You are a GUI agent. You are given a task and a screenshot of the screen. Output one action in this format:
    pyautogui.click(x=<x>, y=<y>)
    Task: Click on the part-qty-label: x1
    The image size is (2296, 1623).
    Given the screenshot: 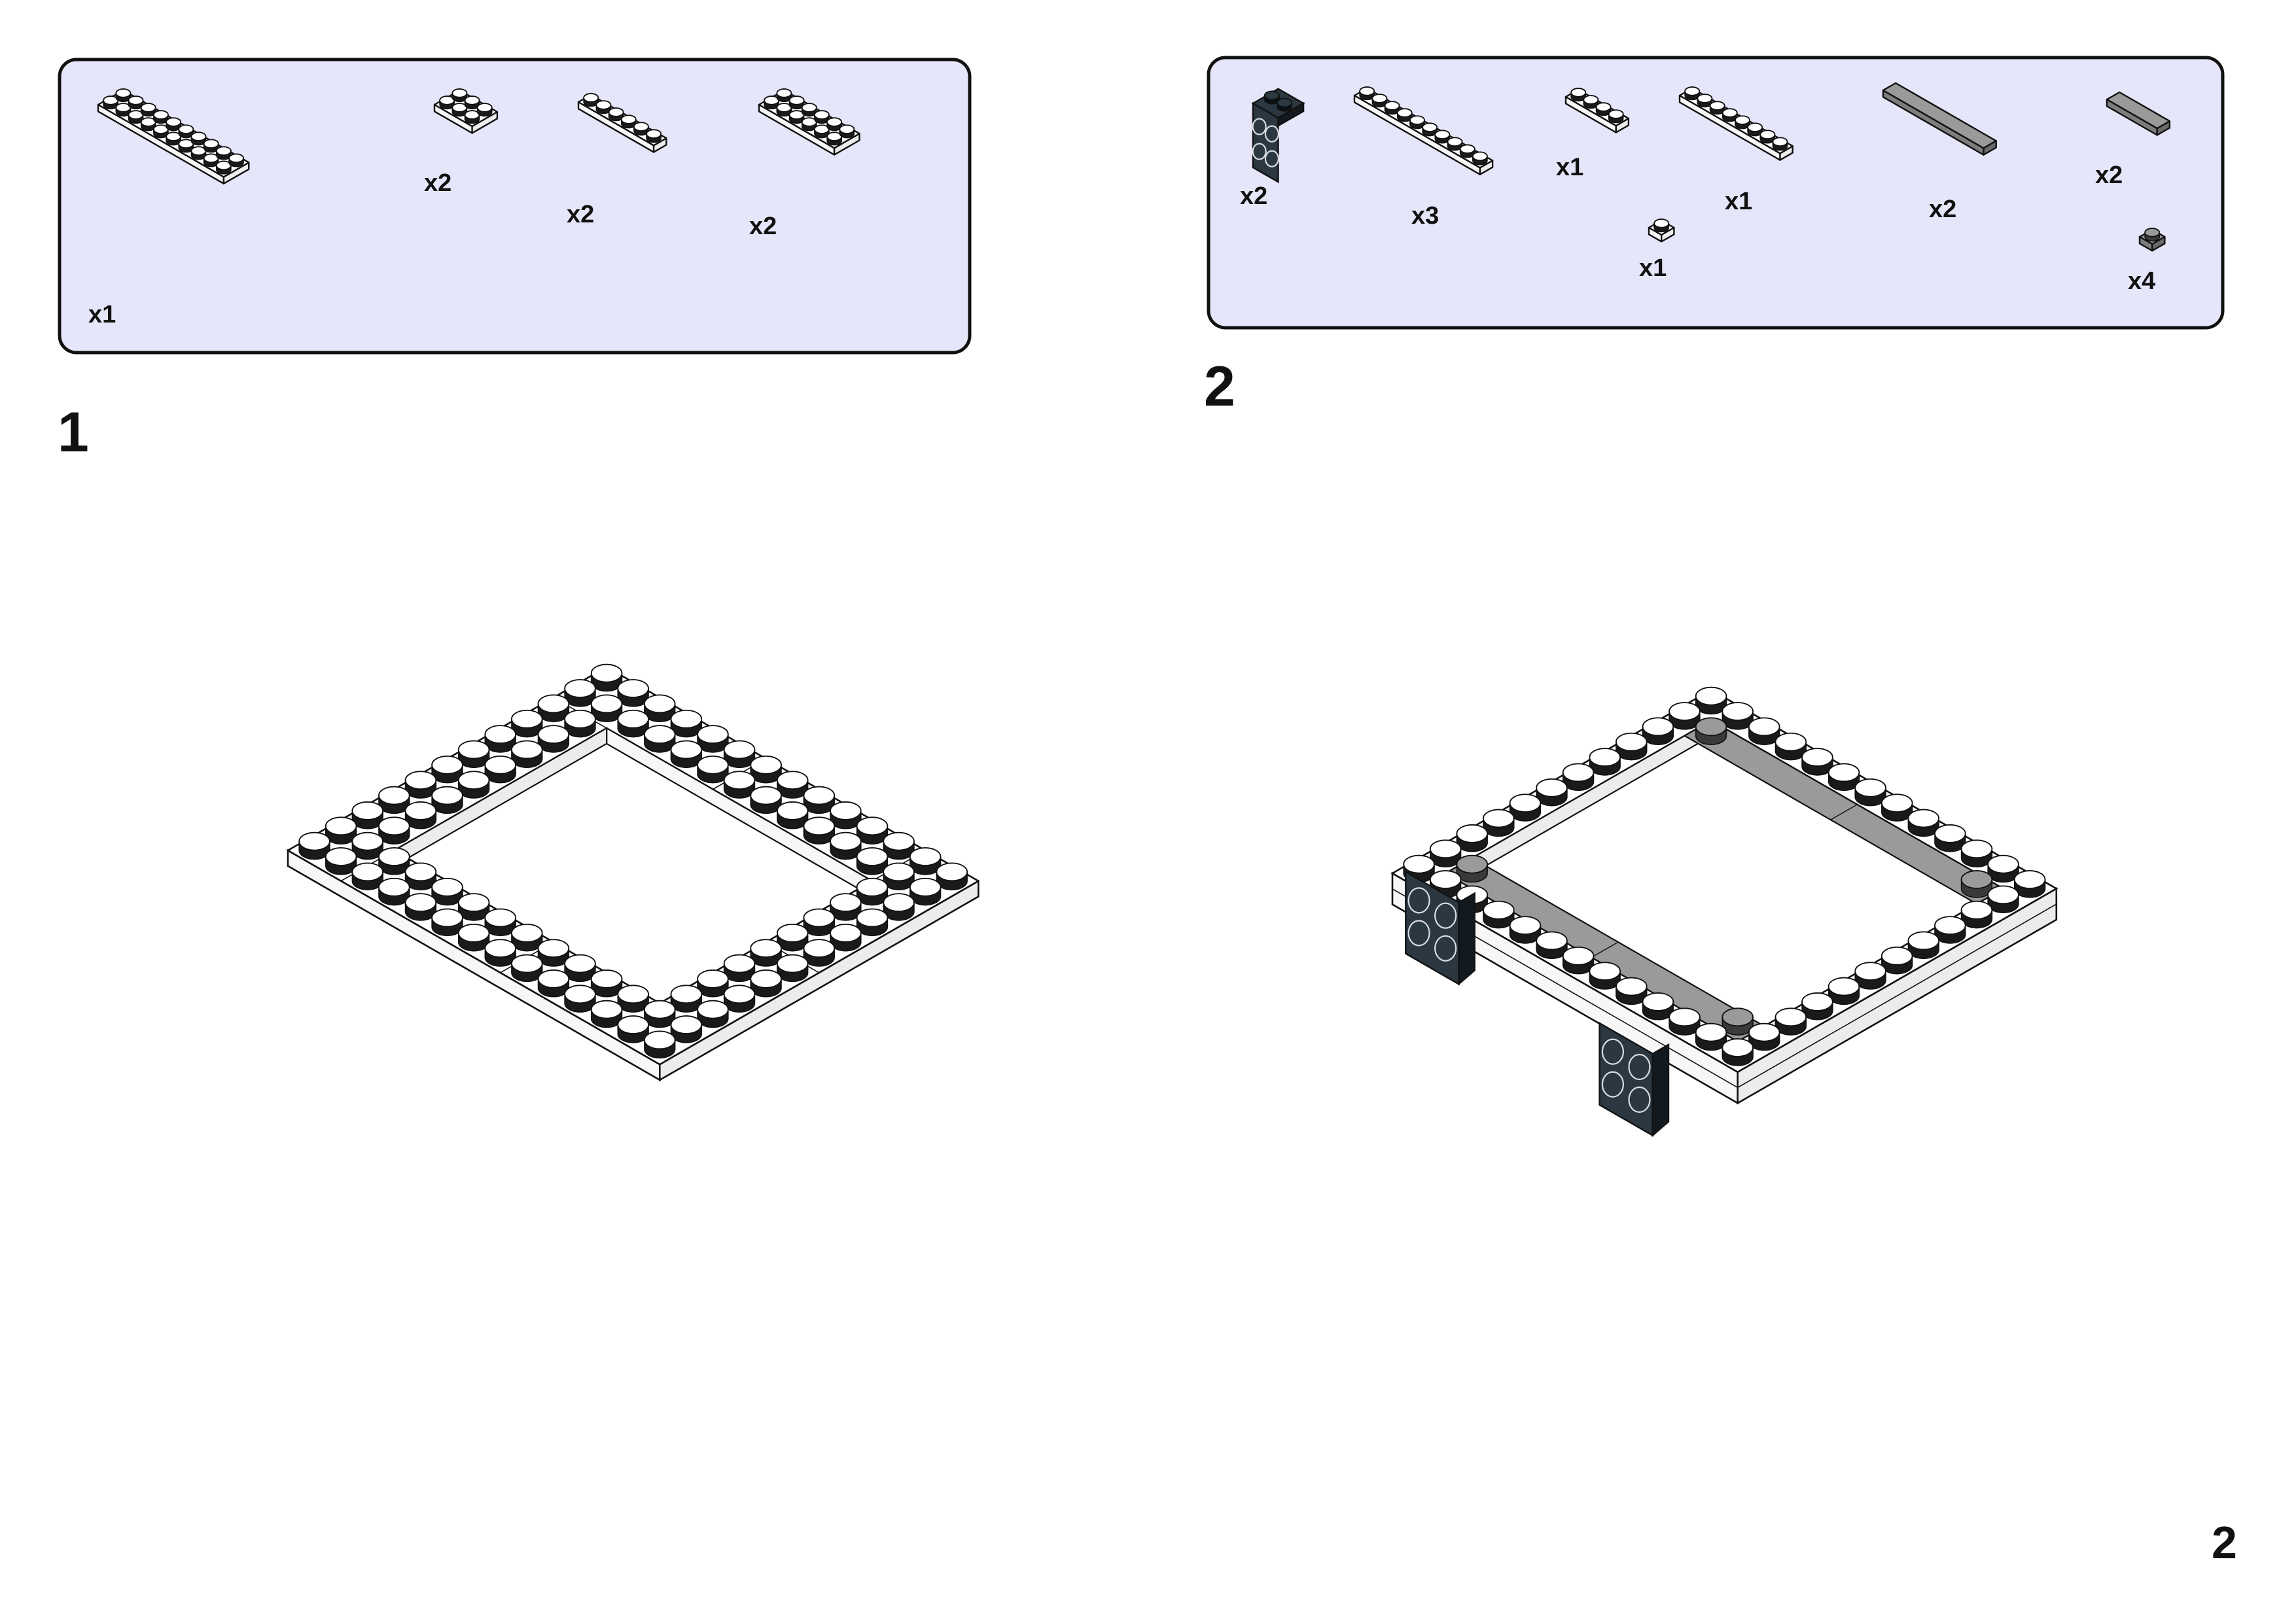 What is the action you would take?
    pyautogui.click(x=1739, y=202)
    